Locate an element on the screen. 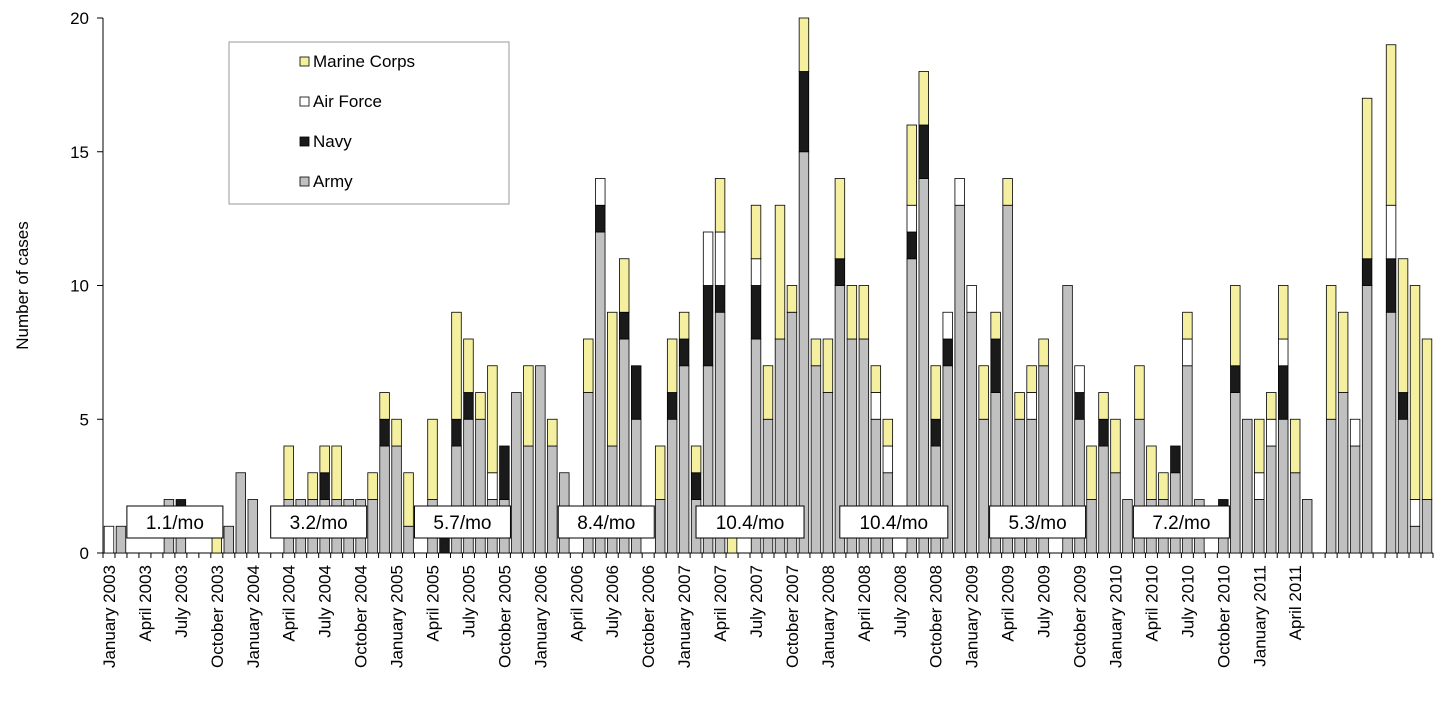  legend-box is located at coordinates (369, 123).